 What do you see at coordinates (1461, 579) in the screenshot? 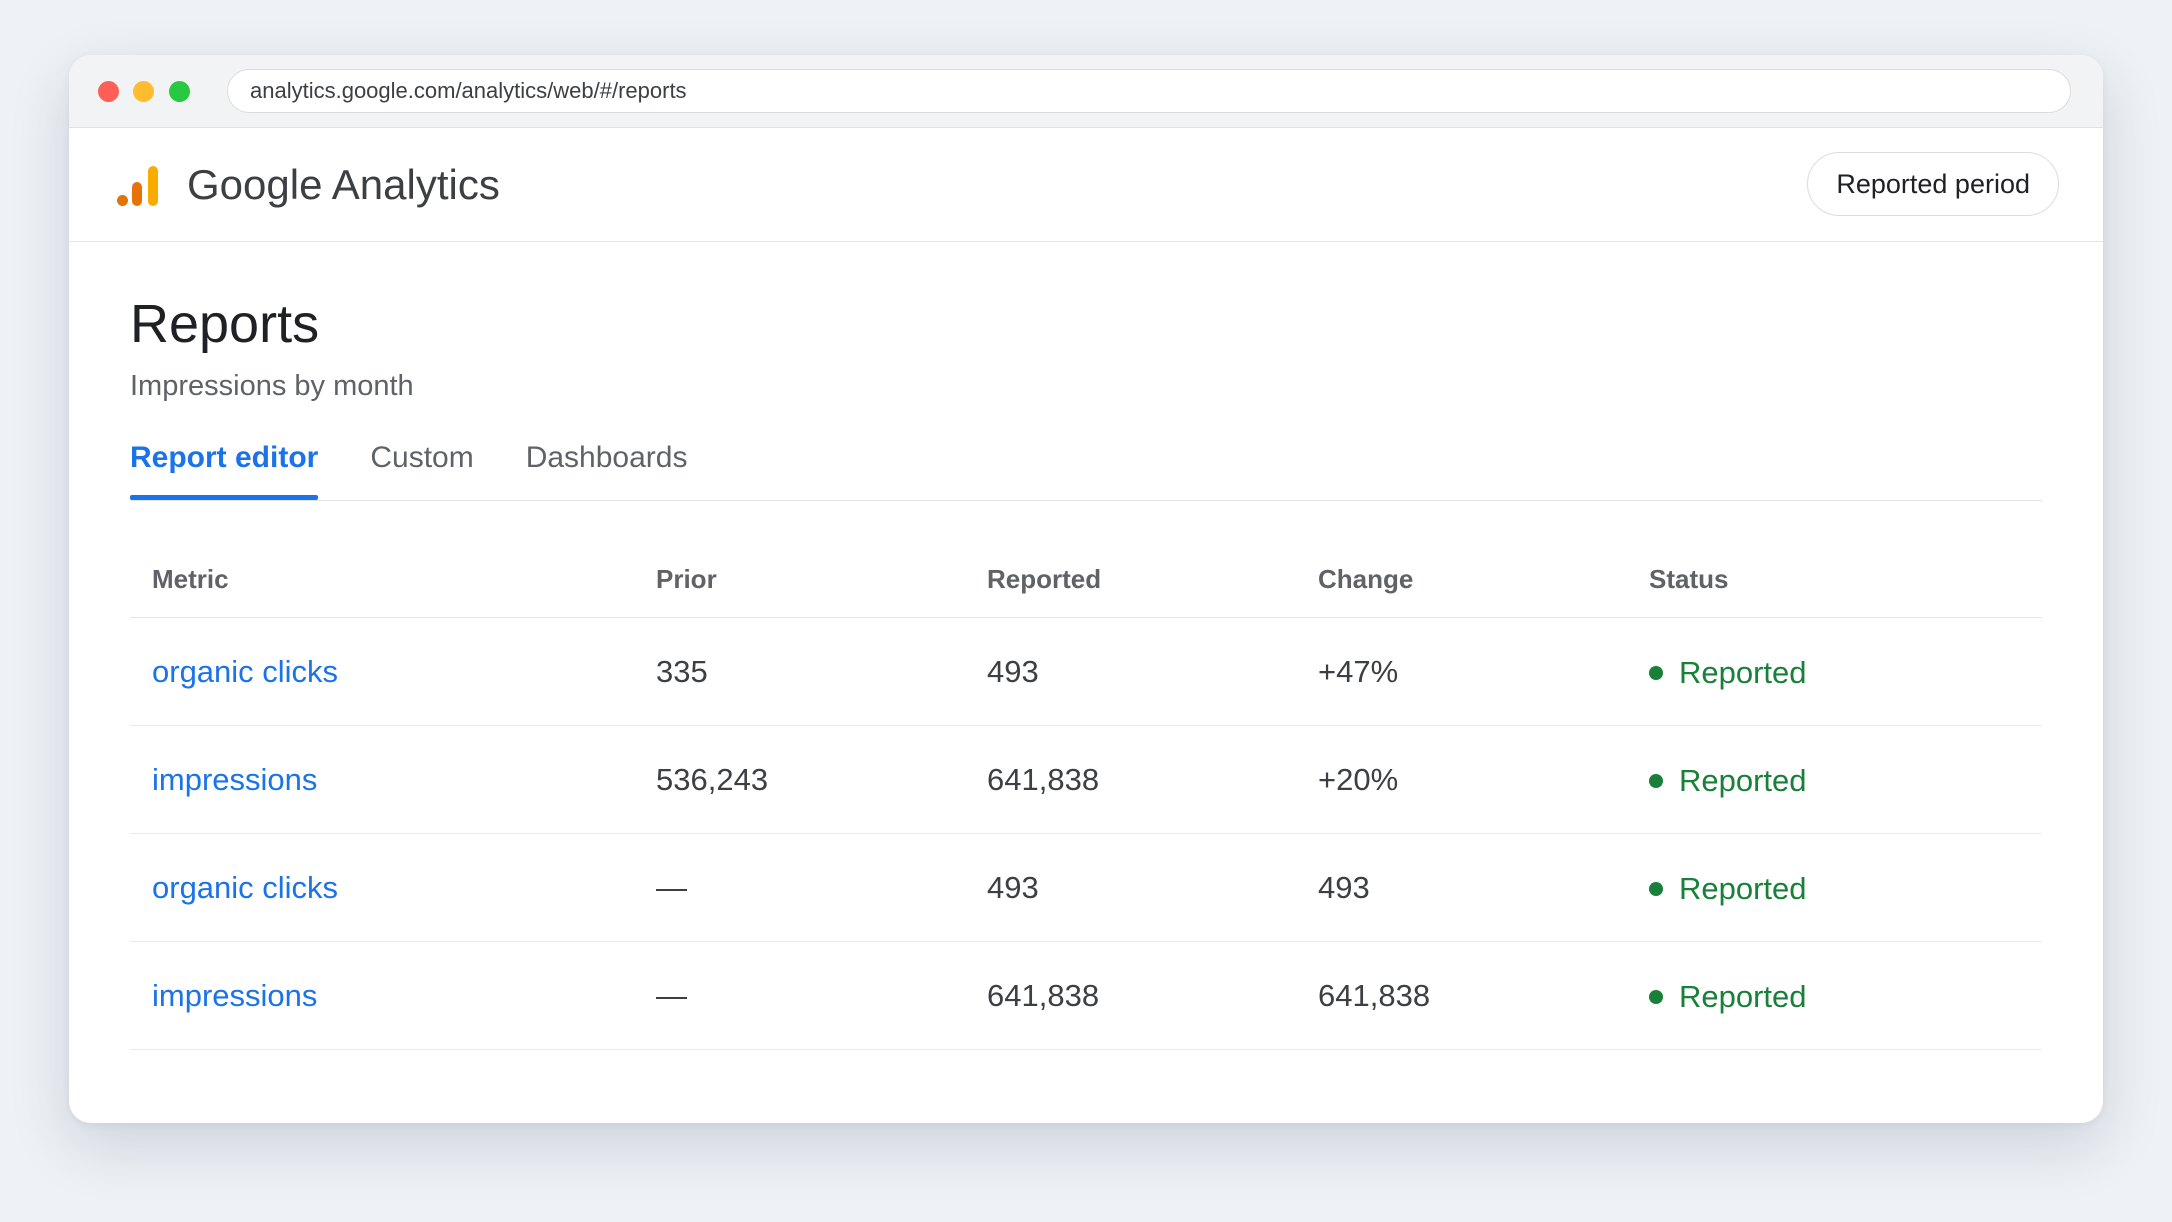
I see `column-header-change: Change` at bounding box center [1461, 579].